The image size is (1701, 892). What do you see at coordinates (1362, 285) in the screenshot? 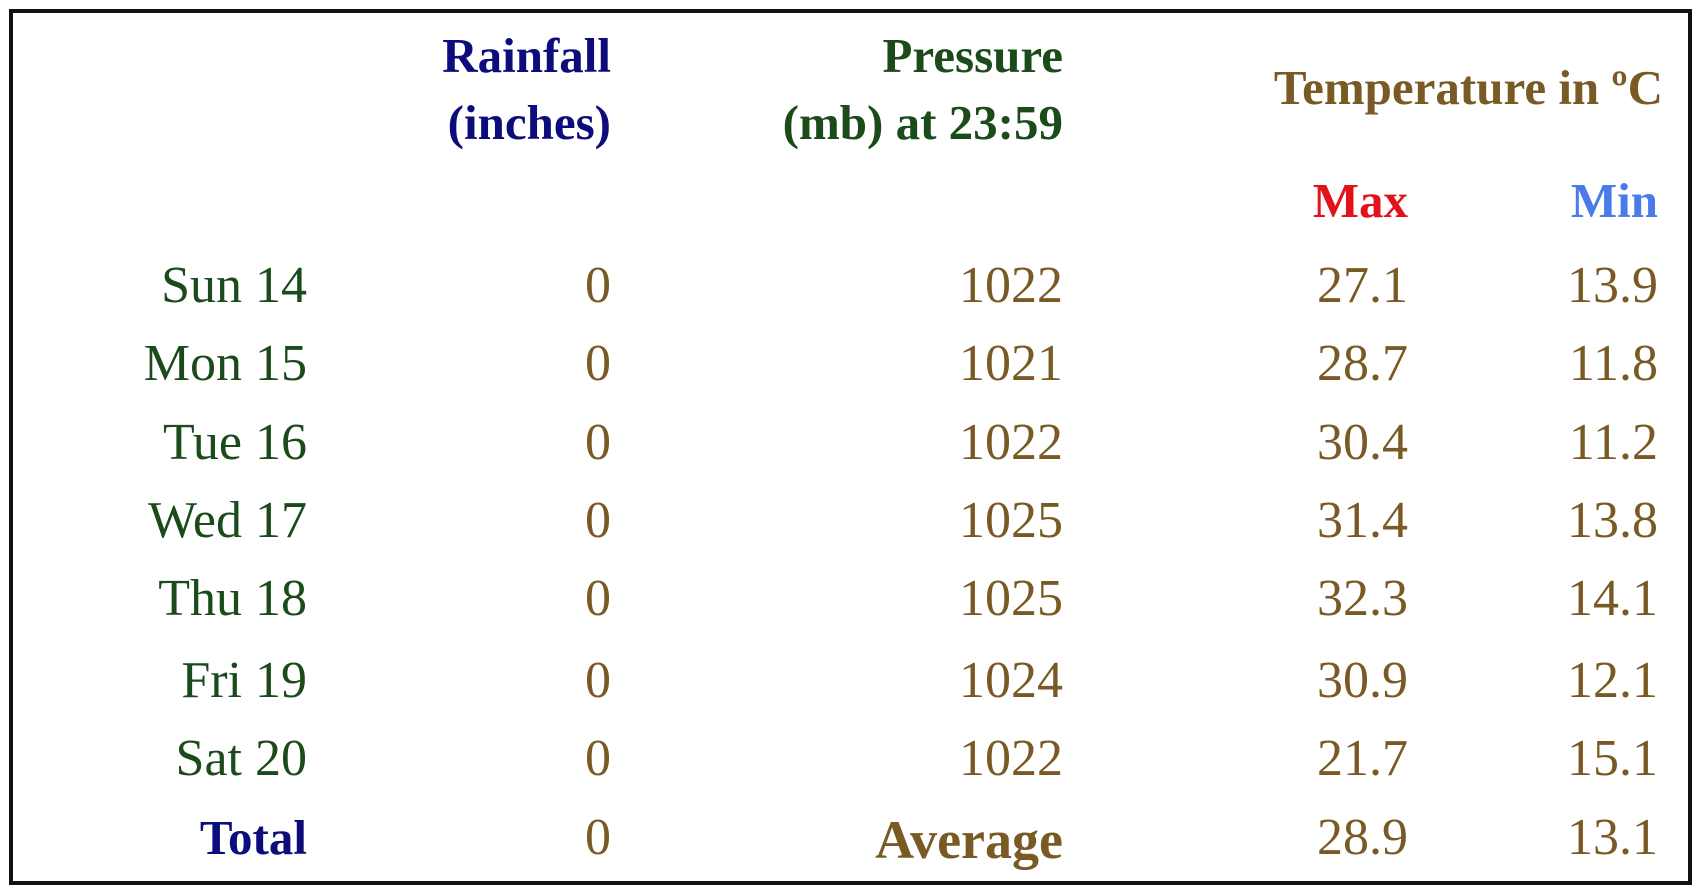
I see `max-value: 27.1` at bounding box center [1362, 285].